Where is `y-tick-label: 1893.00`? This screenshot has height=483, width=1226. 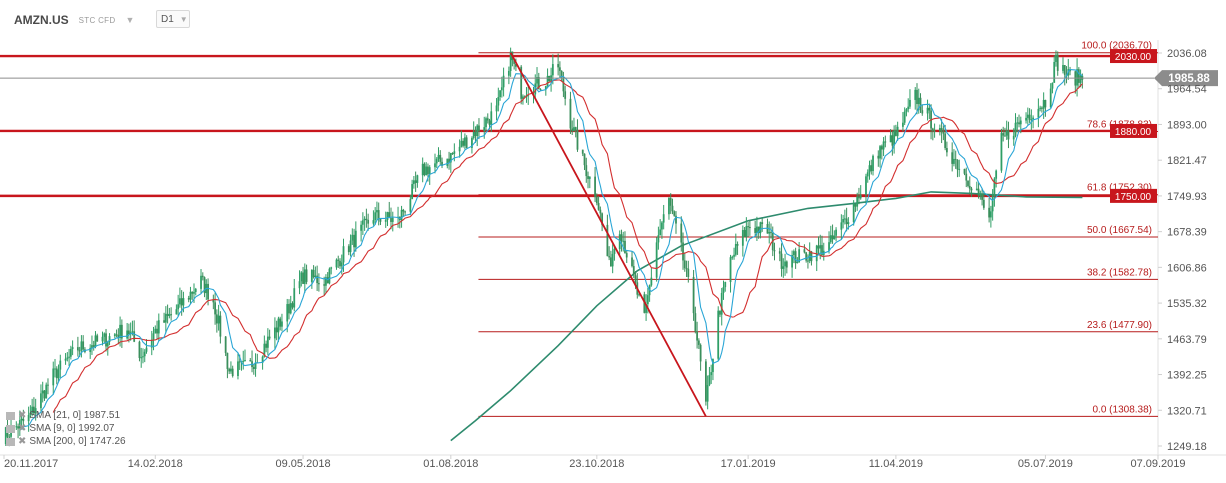
y-tick-label: 1893.00 is located at coordinates (1187, 125).